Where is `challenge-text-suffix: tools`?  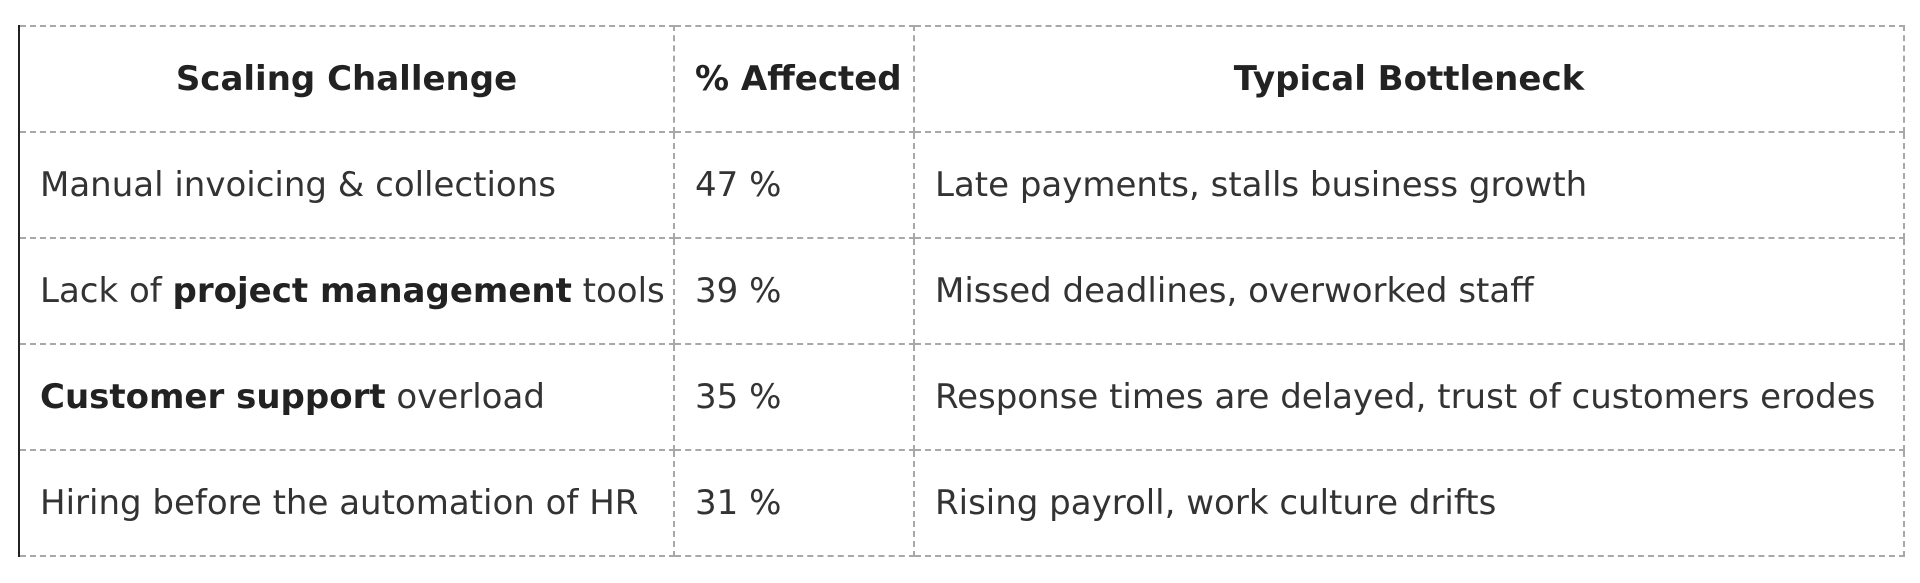
challenge-text-suffix: tools is located at coordinates (618, 290).